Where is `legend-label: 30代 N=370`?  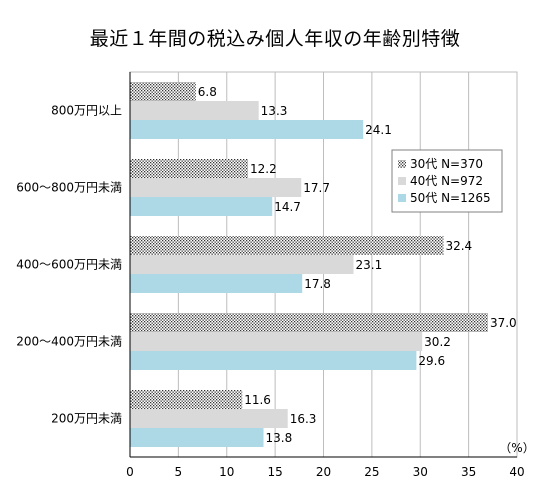
legend-label: 30代 N=370 is located at coordinates (446, 164).